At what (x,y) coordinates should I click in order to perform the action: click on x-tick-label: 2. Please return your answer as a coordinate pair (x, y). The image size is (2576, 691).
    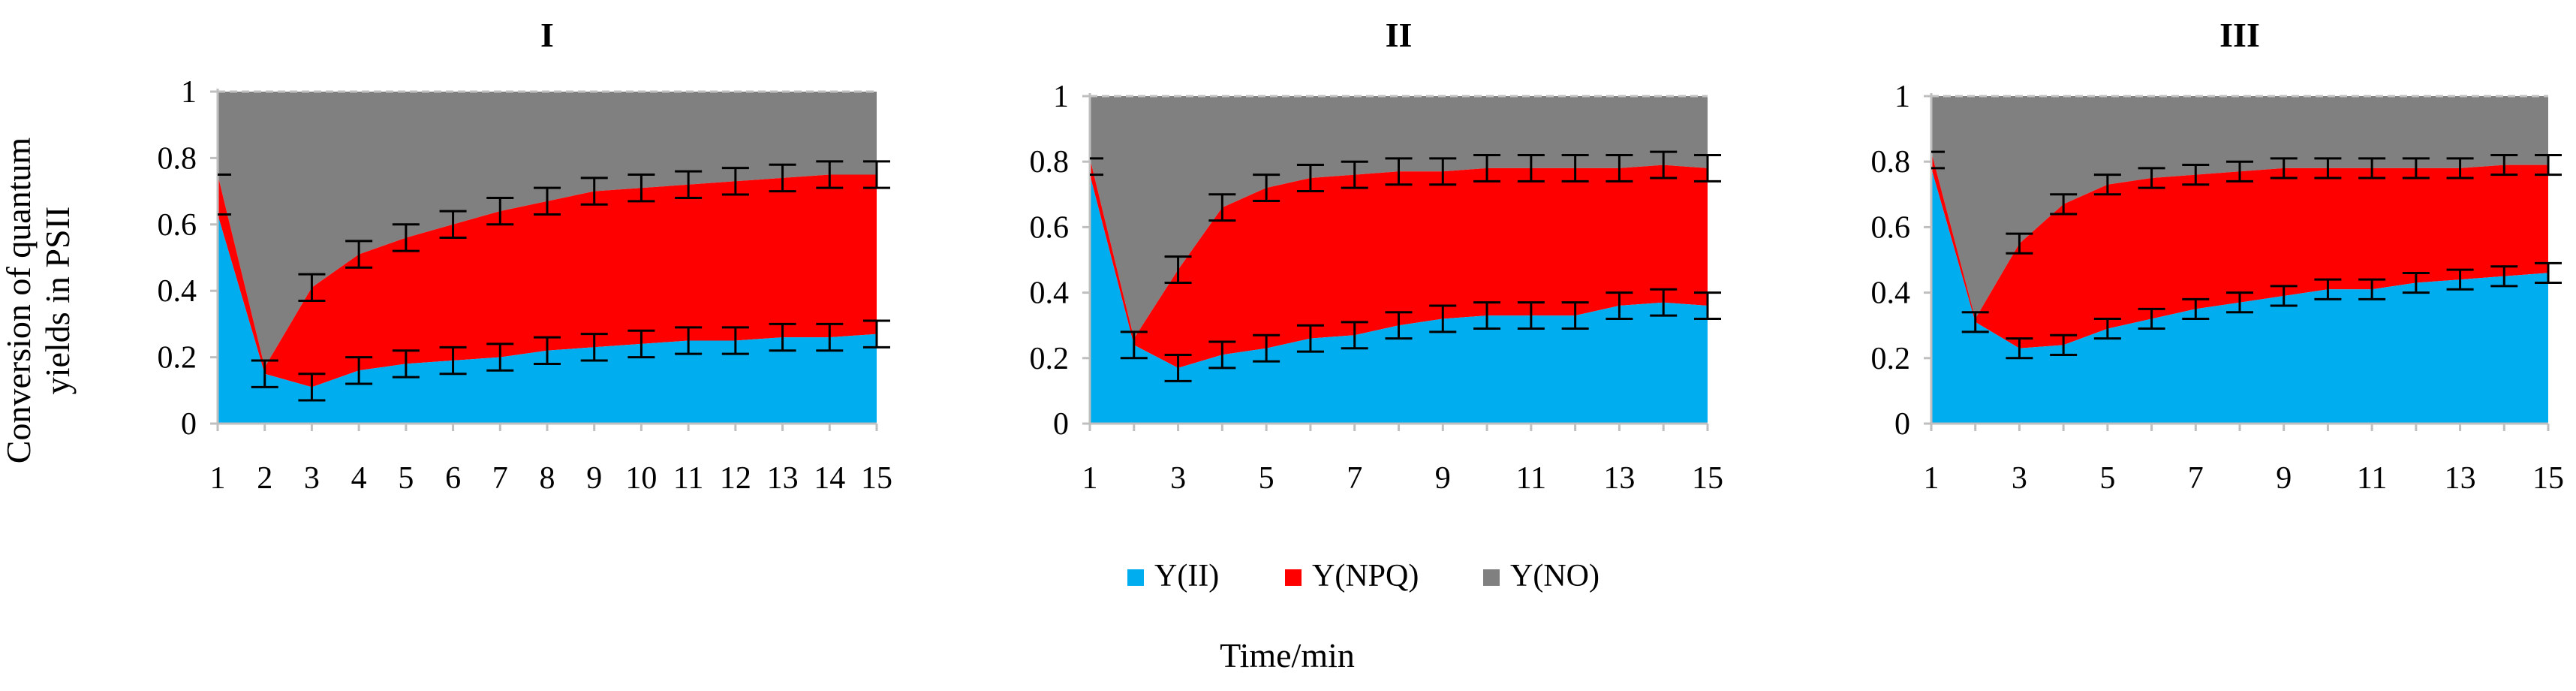
    Looking at the image, I should click on (264, 478).